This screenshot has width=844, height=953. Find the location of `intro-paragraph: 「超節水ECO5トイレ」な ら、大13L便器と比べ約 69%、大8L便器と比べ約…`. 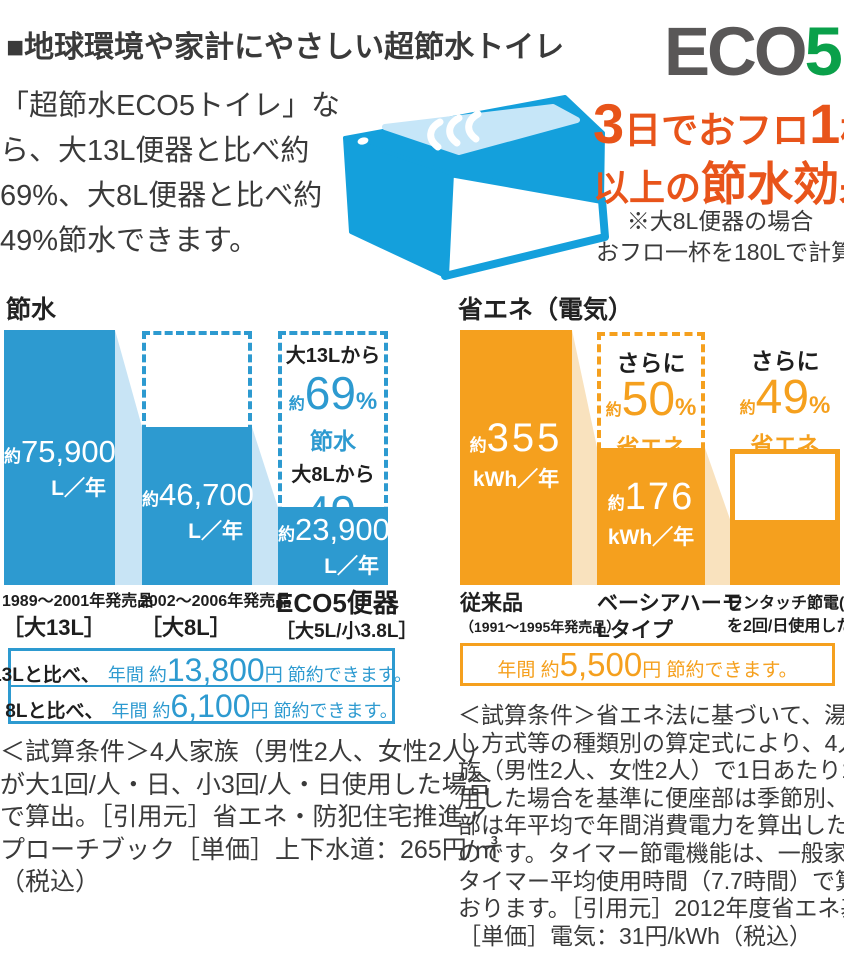

intro-paragraph: 「超節水ECO5トイレ」な ら、大13L便器と比べ約 69%、大8L便器と比べ約… is located at coordinates (170, 173).